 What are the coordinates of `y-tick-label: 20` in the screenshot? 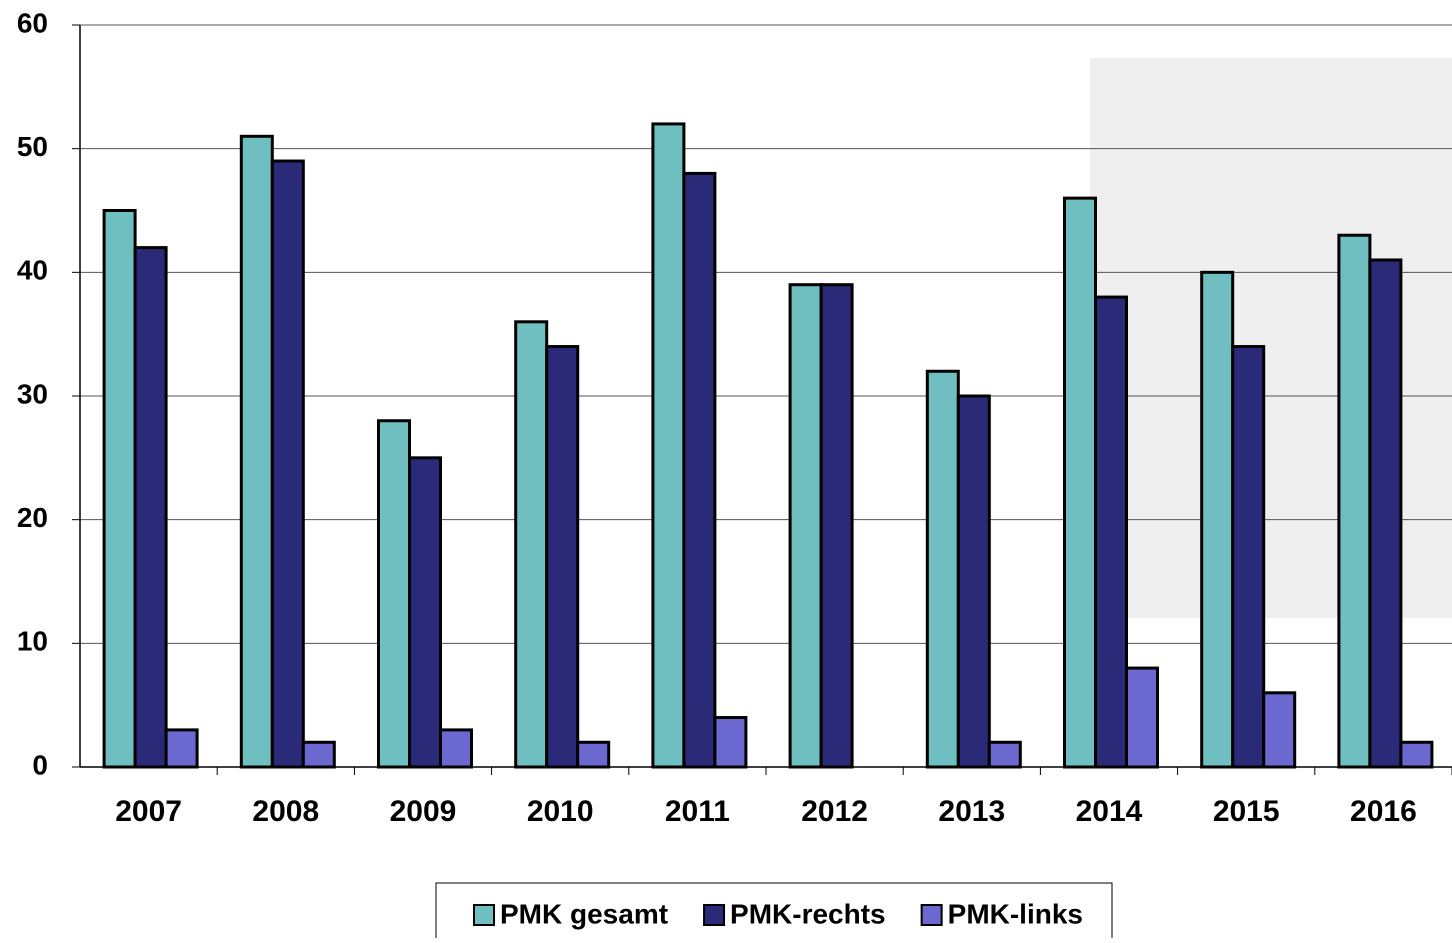 It's located at (32, 517).